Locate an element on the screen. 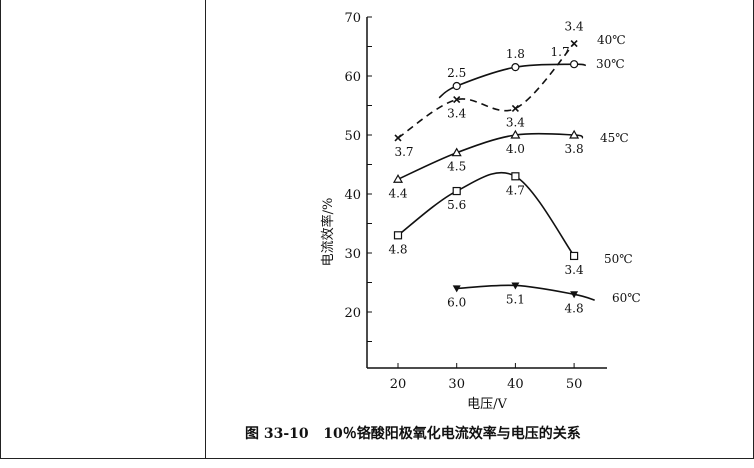 The width and height of the screenshot is (754, 468). legend-label: 30℃ is located at coordinates (610, 64).